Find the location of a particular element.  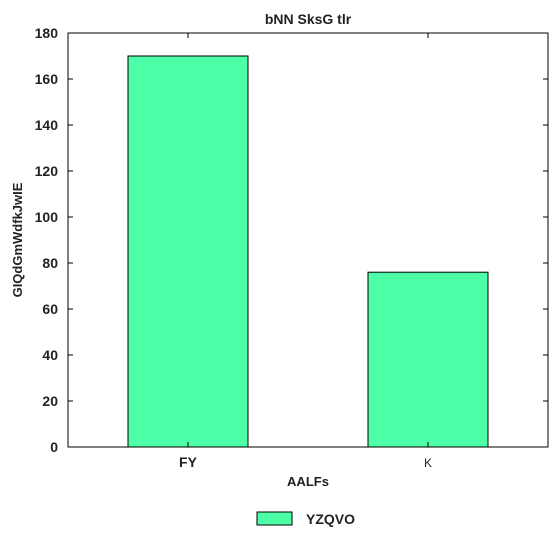

x-tick-label: K is located at coordinates (428, 463).